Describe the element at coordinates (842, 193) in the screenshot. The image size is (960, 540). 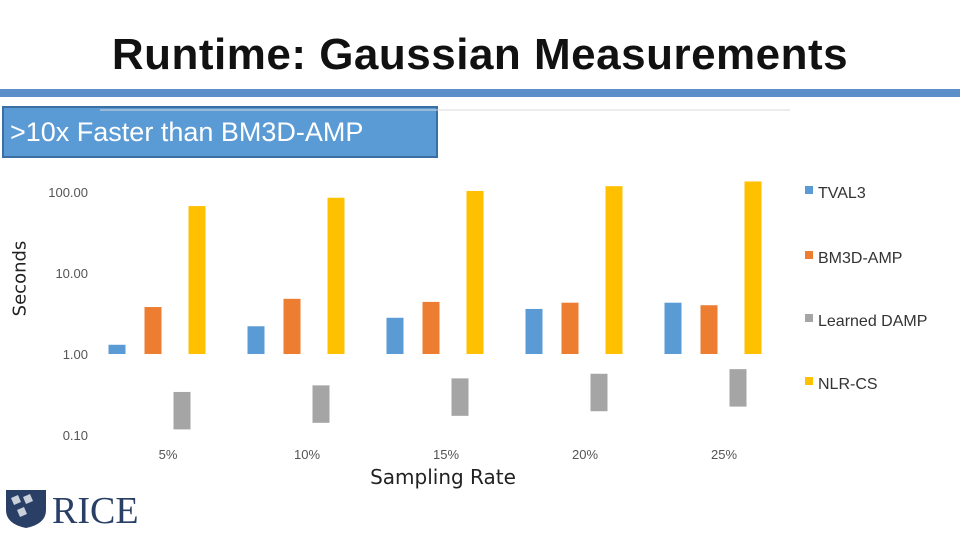
I see `legend-label: TVAL3` at that location.